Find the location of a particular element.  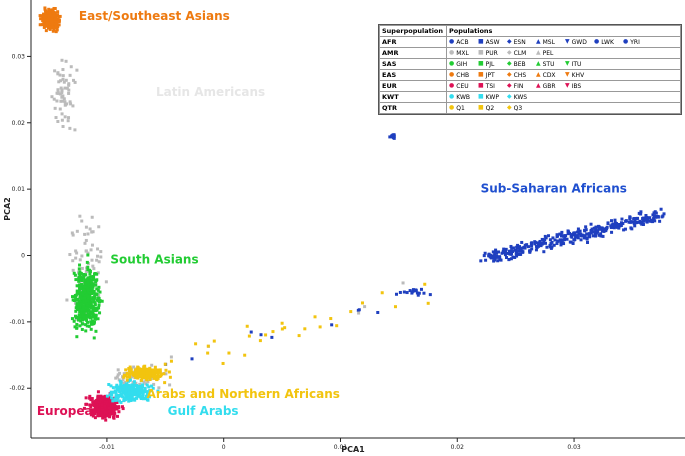

legend-entry-label: KHV is located at coordinates (578, 75).